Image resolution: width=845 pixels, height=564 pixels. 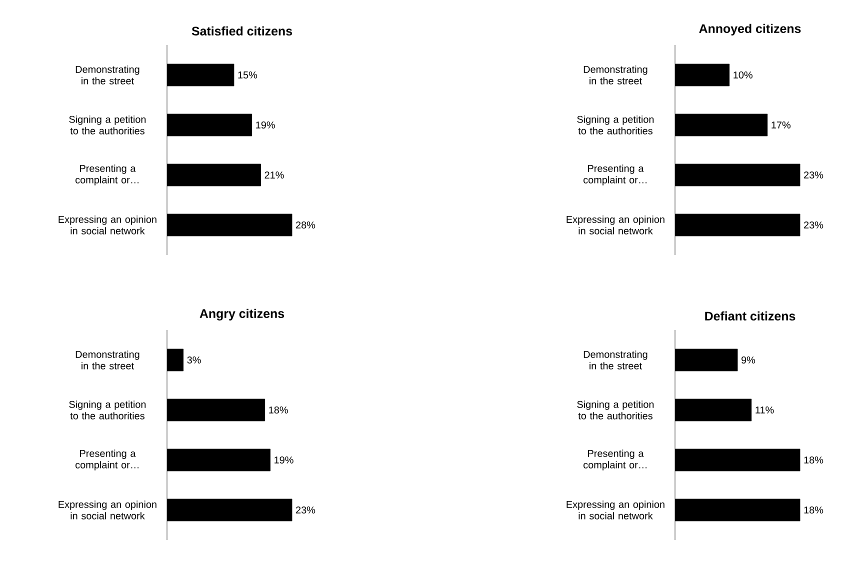 What do you see at coordinates (750, 30) in the screenshot?
I see `chart-title: Annoyed citizens` at bounding box center [750, 30].